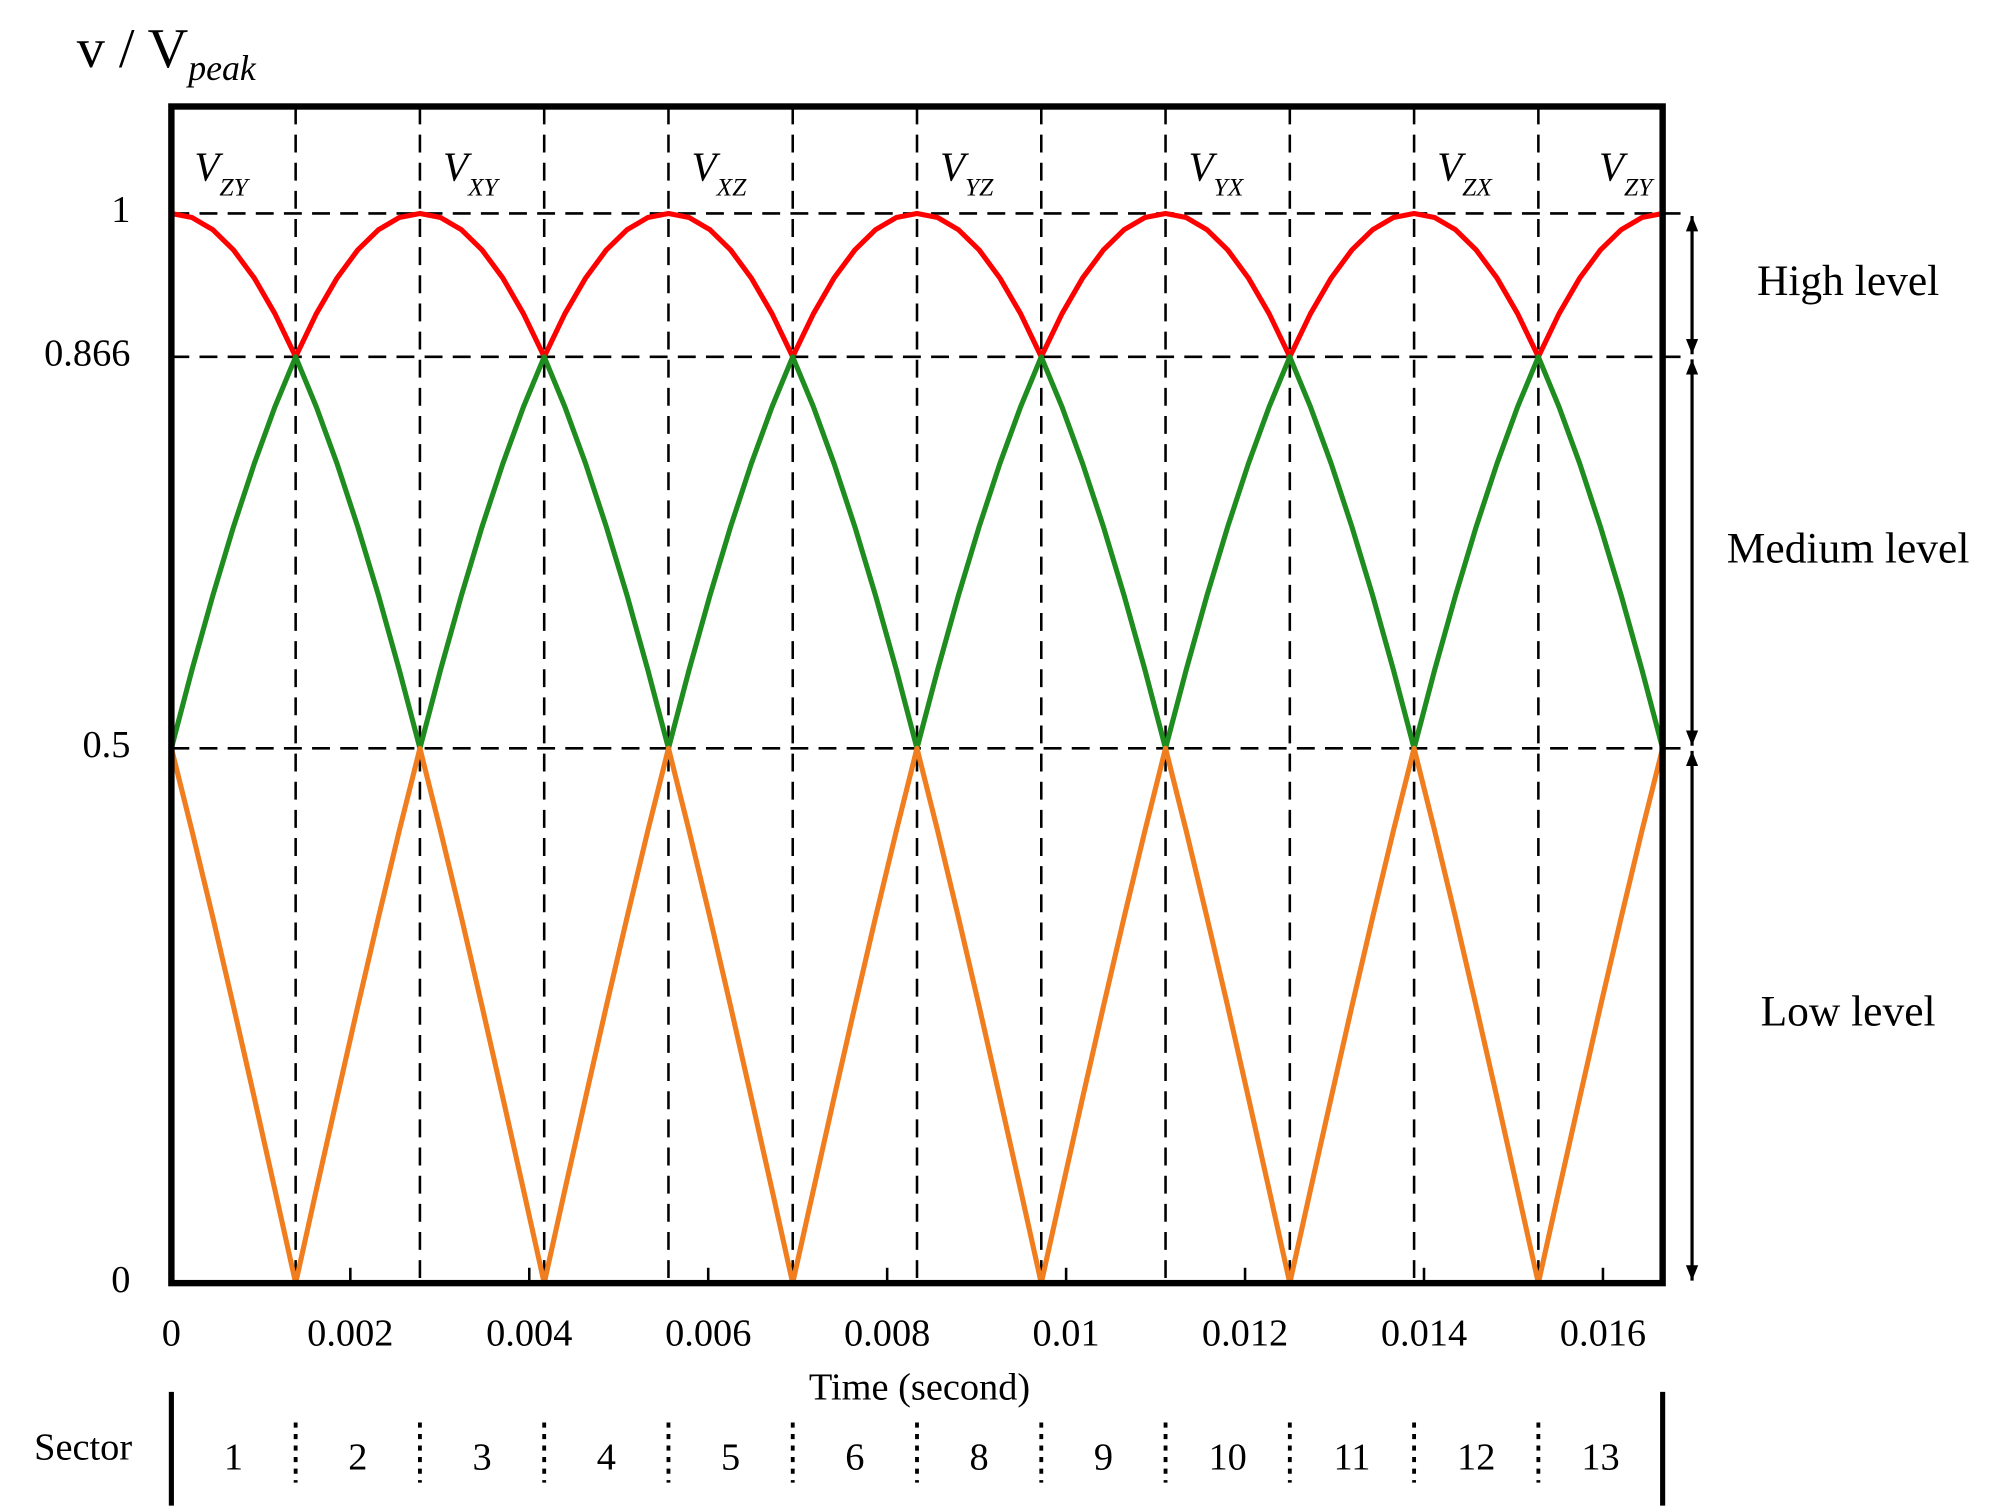  I want to click on level-label: High level, so click(1848, 281).